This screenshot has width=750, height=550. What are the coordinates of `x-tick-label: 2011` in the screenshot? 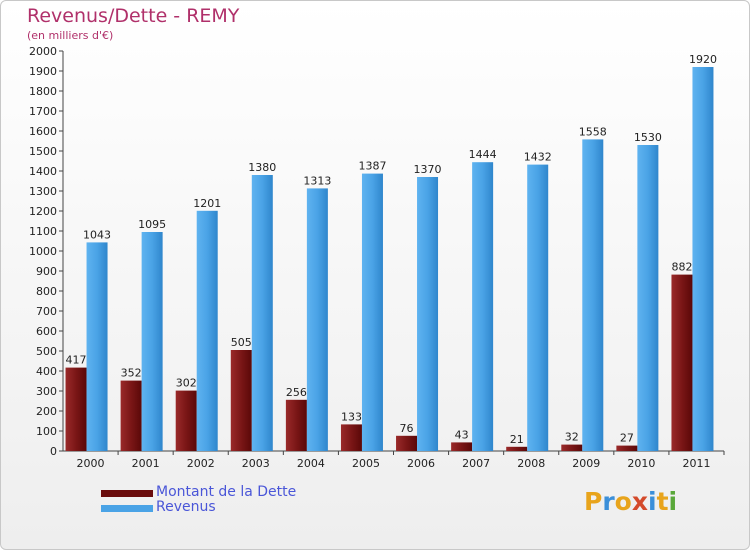 It's located at (696, 463).